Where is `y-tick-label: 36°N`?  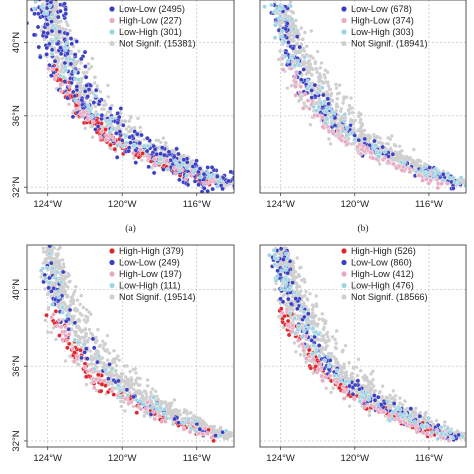 y-tick-label: 36°N is located at coordinates (16, 365).